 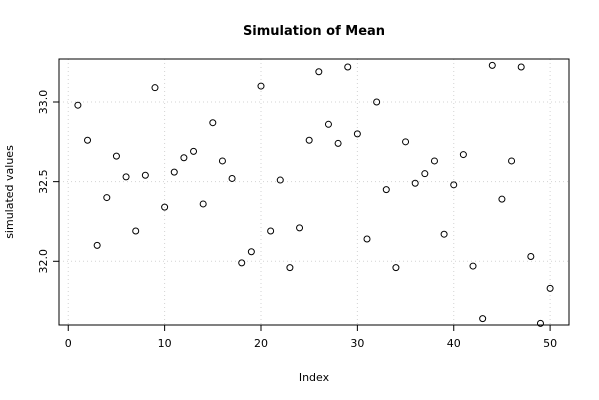 I want to click on x-tick-label: 0, so click(x=68, y=343).